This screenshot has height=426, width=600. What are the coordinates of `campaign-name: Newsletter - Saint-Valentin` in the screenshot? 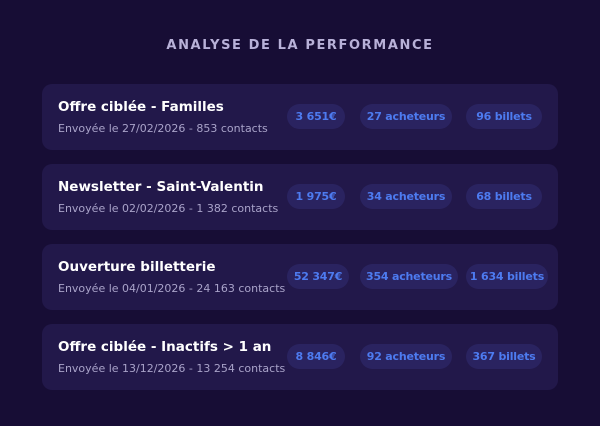 It's located at (161, 187).